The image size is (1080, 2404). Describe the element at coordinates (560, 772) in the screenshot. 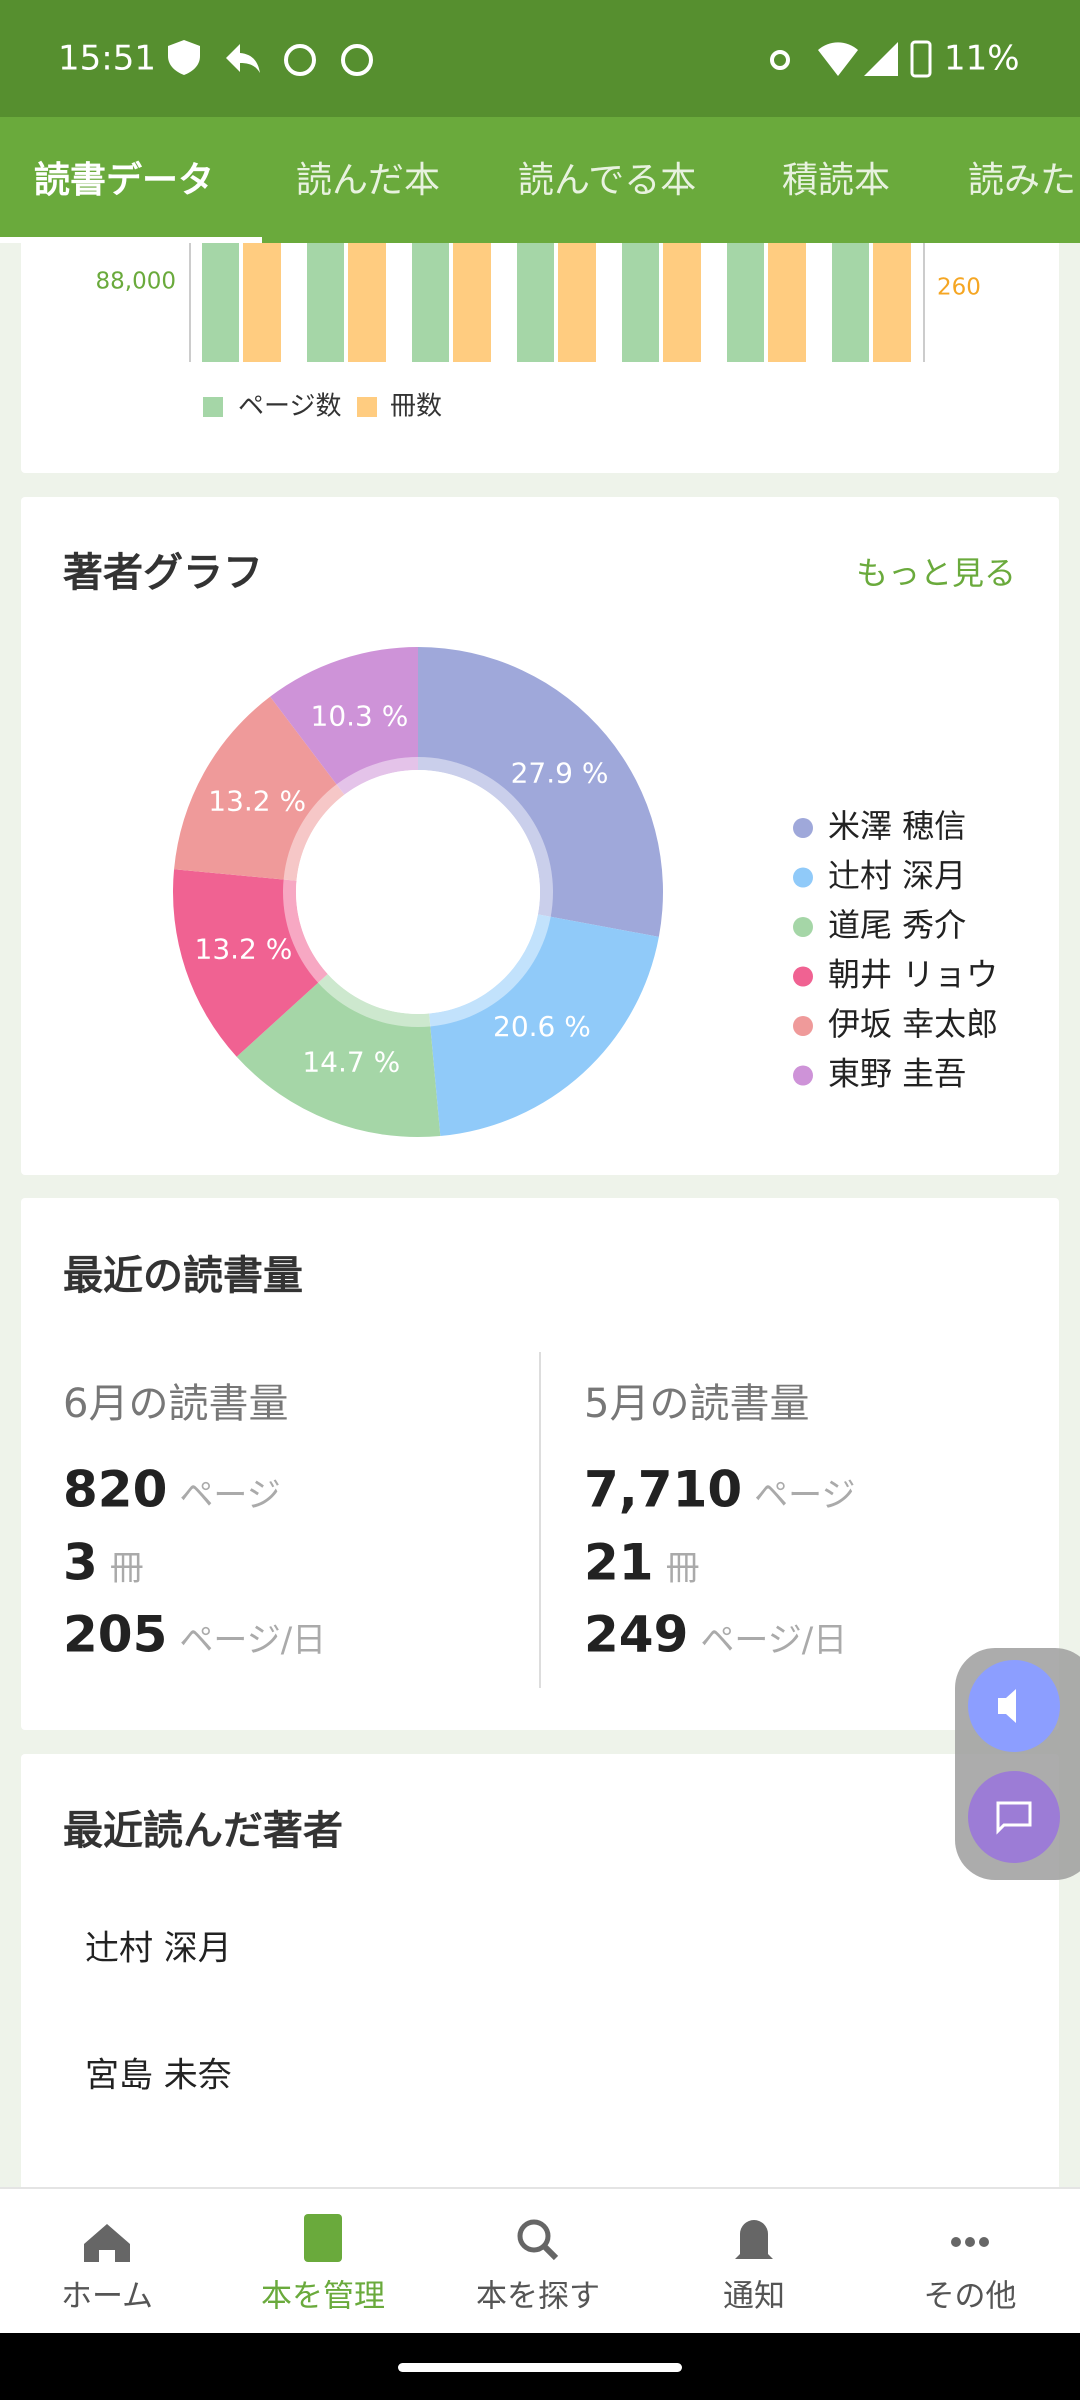

I see `slice-label: 27.9 %` at that location.